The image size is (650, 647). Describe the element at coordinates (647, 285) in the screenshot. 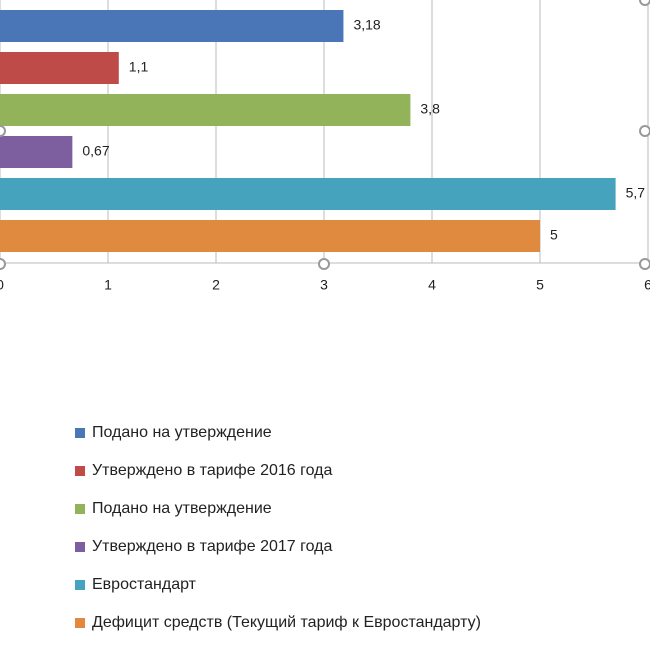

I see `x-tick-label: 6` at that location.